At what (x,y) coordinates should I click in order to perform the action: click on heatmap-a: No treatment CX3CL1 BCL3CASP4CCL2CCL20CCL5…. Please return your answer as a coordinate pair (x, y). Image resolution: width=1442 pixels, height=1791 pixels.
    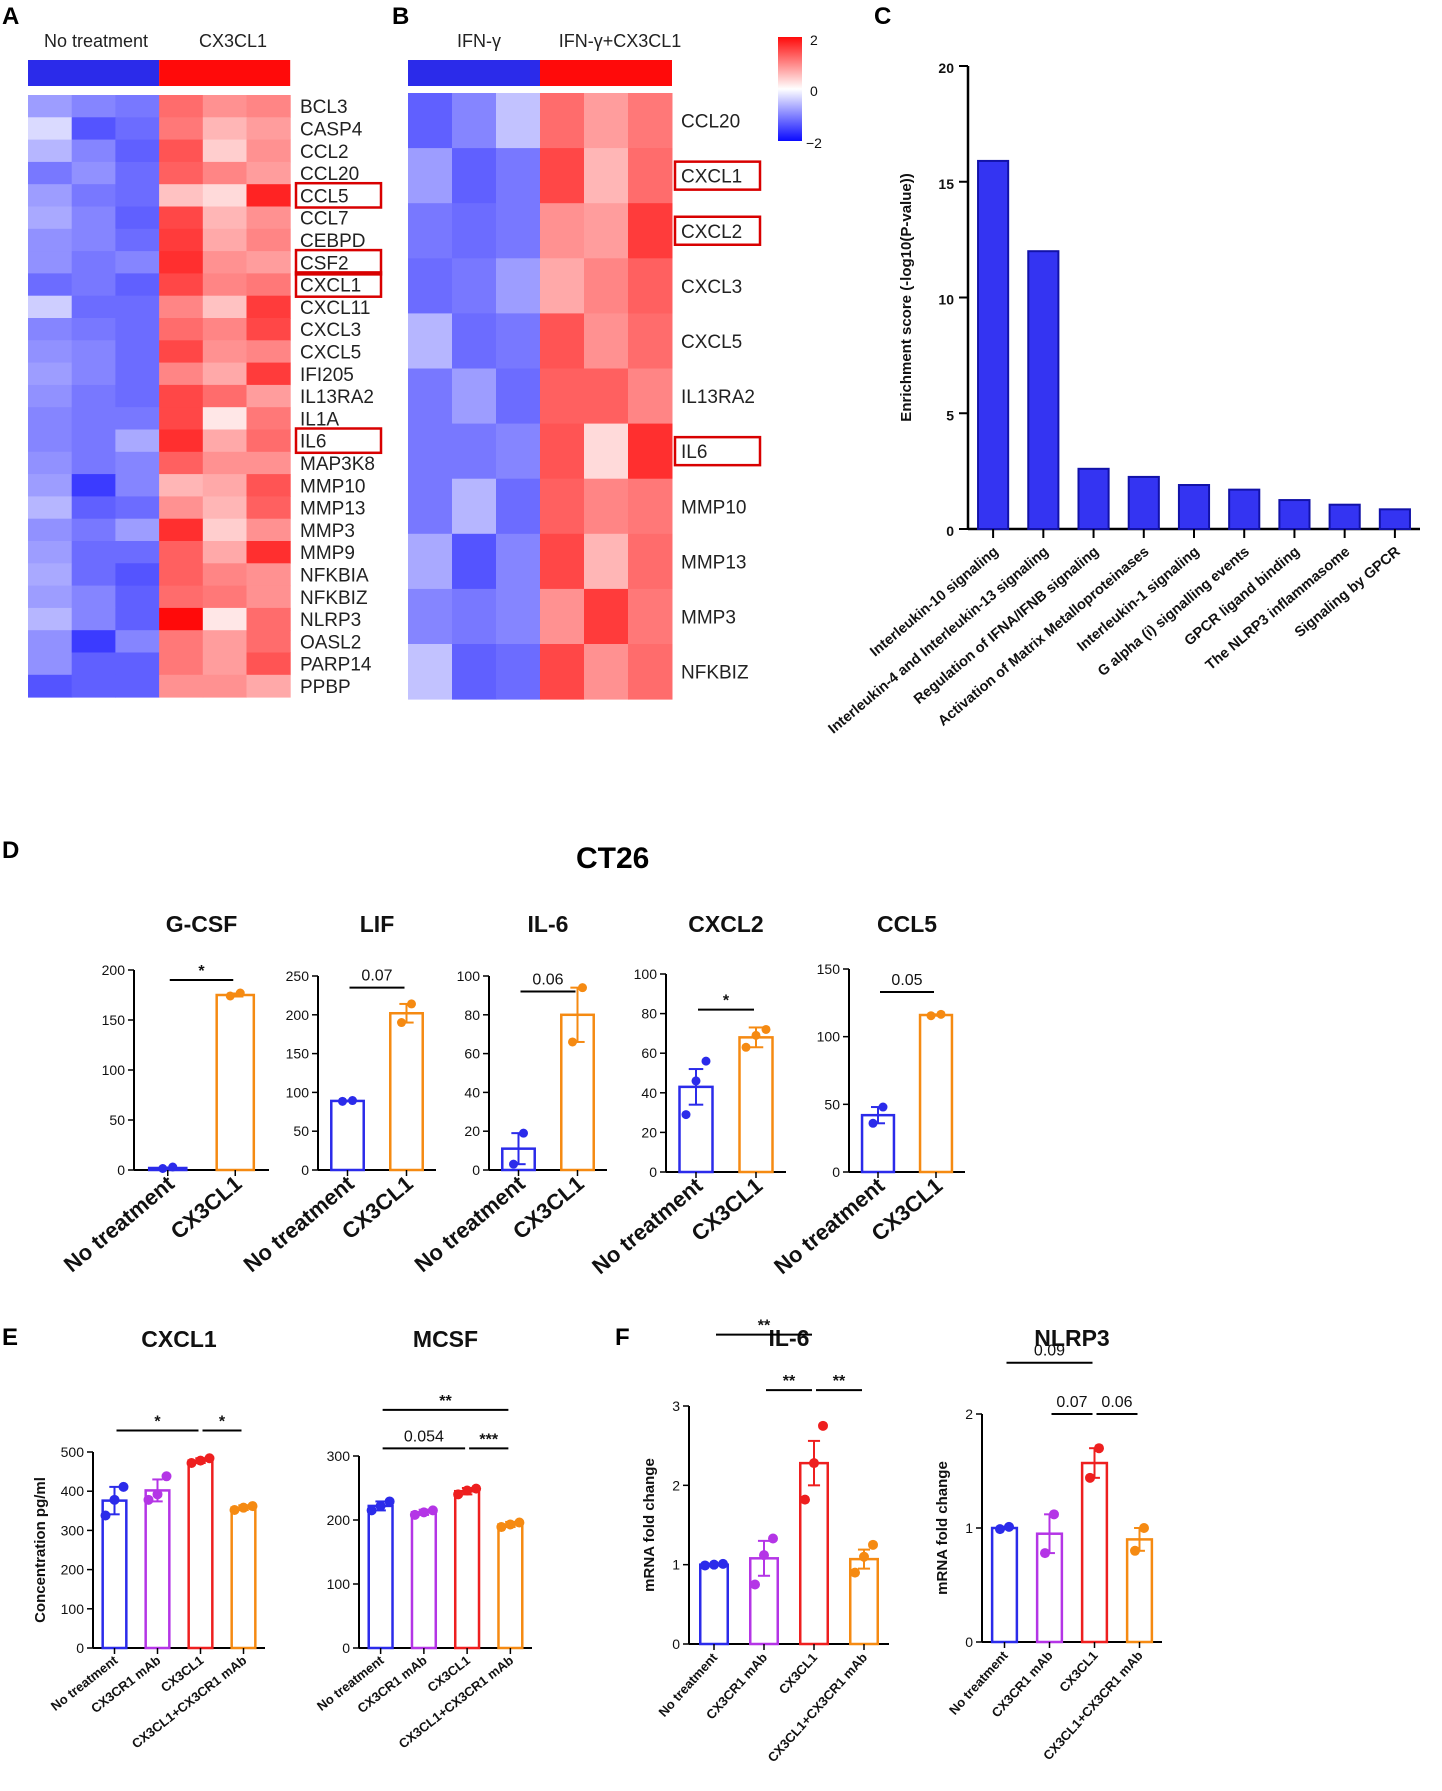
    Looking at the image, I should click on (205, 364).